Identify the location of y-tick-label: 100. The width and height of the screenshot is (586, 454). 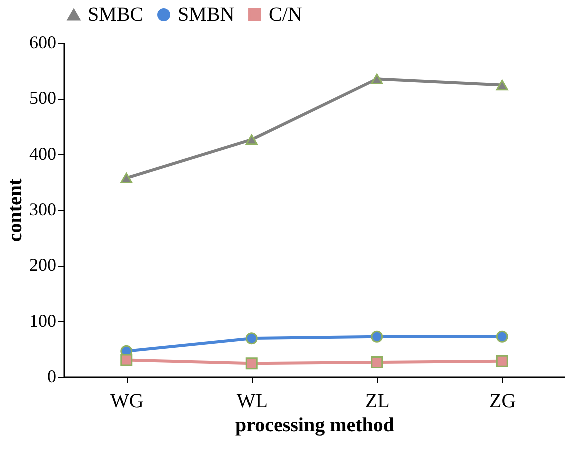
(43, 320).